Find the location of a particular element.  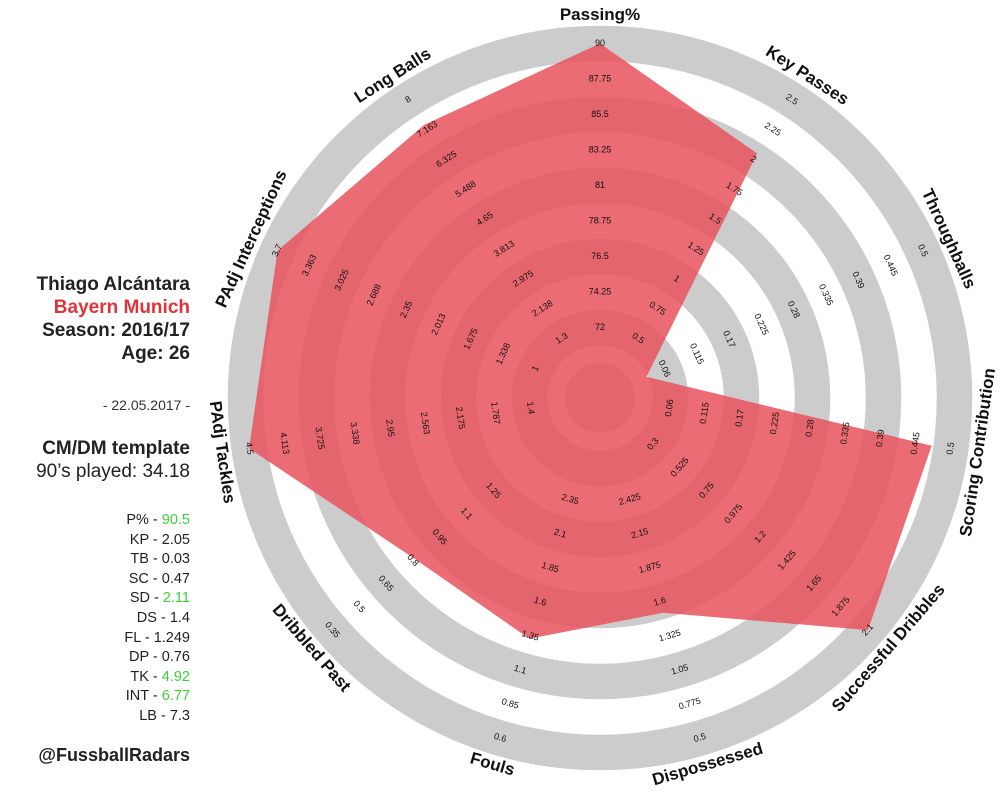

stat-row: SD - 2.11 is located at coordinates (157, 599).